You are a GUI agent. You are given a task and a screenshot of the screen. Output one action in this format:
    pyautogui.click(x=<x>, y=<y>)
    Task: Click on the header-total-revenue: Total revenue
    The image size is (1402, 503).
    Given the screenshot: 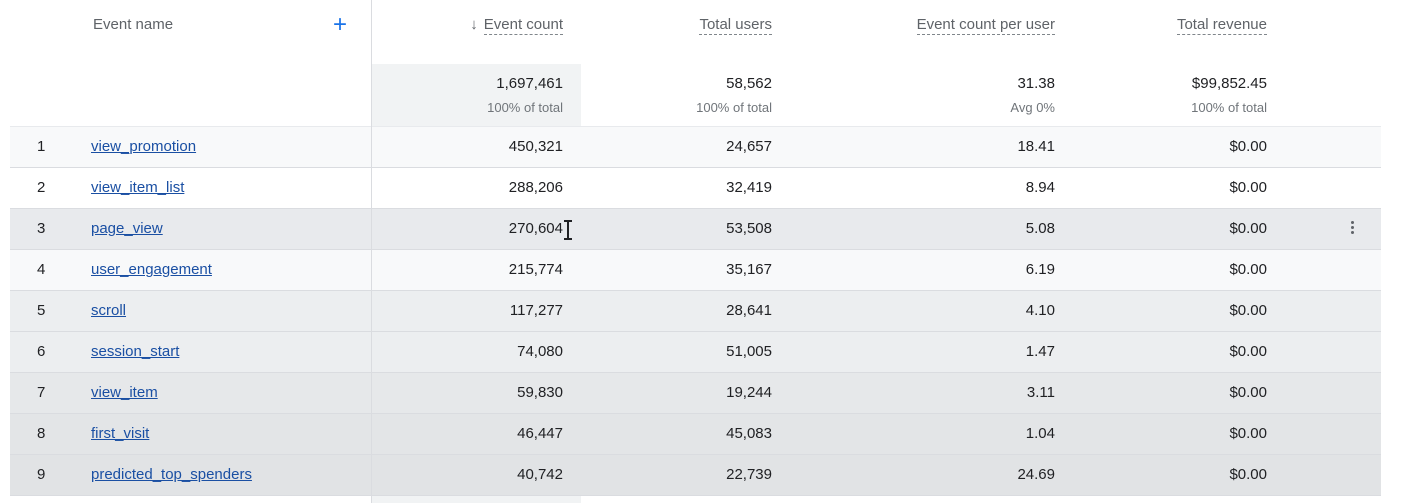 What is the action you would take?
    pyautogui.click(x=1221, y=25)
    